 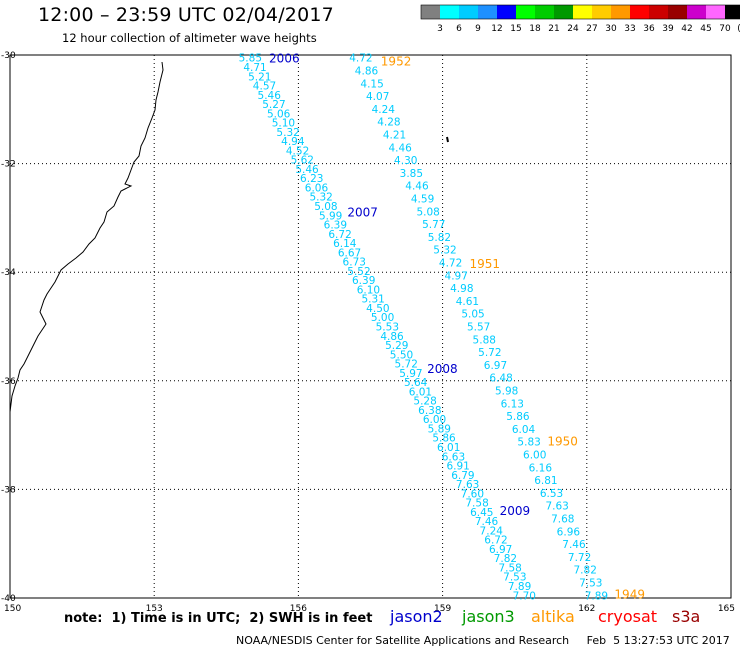 What do you see at coordinates (424, 402) in the screenshot?
I see `wave-height-label: 5.28` at bounding box center [424, 402].